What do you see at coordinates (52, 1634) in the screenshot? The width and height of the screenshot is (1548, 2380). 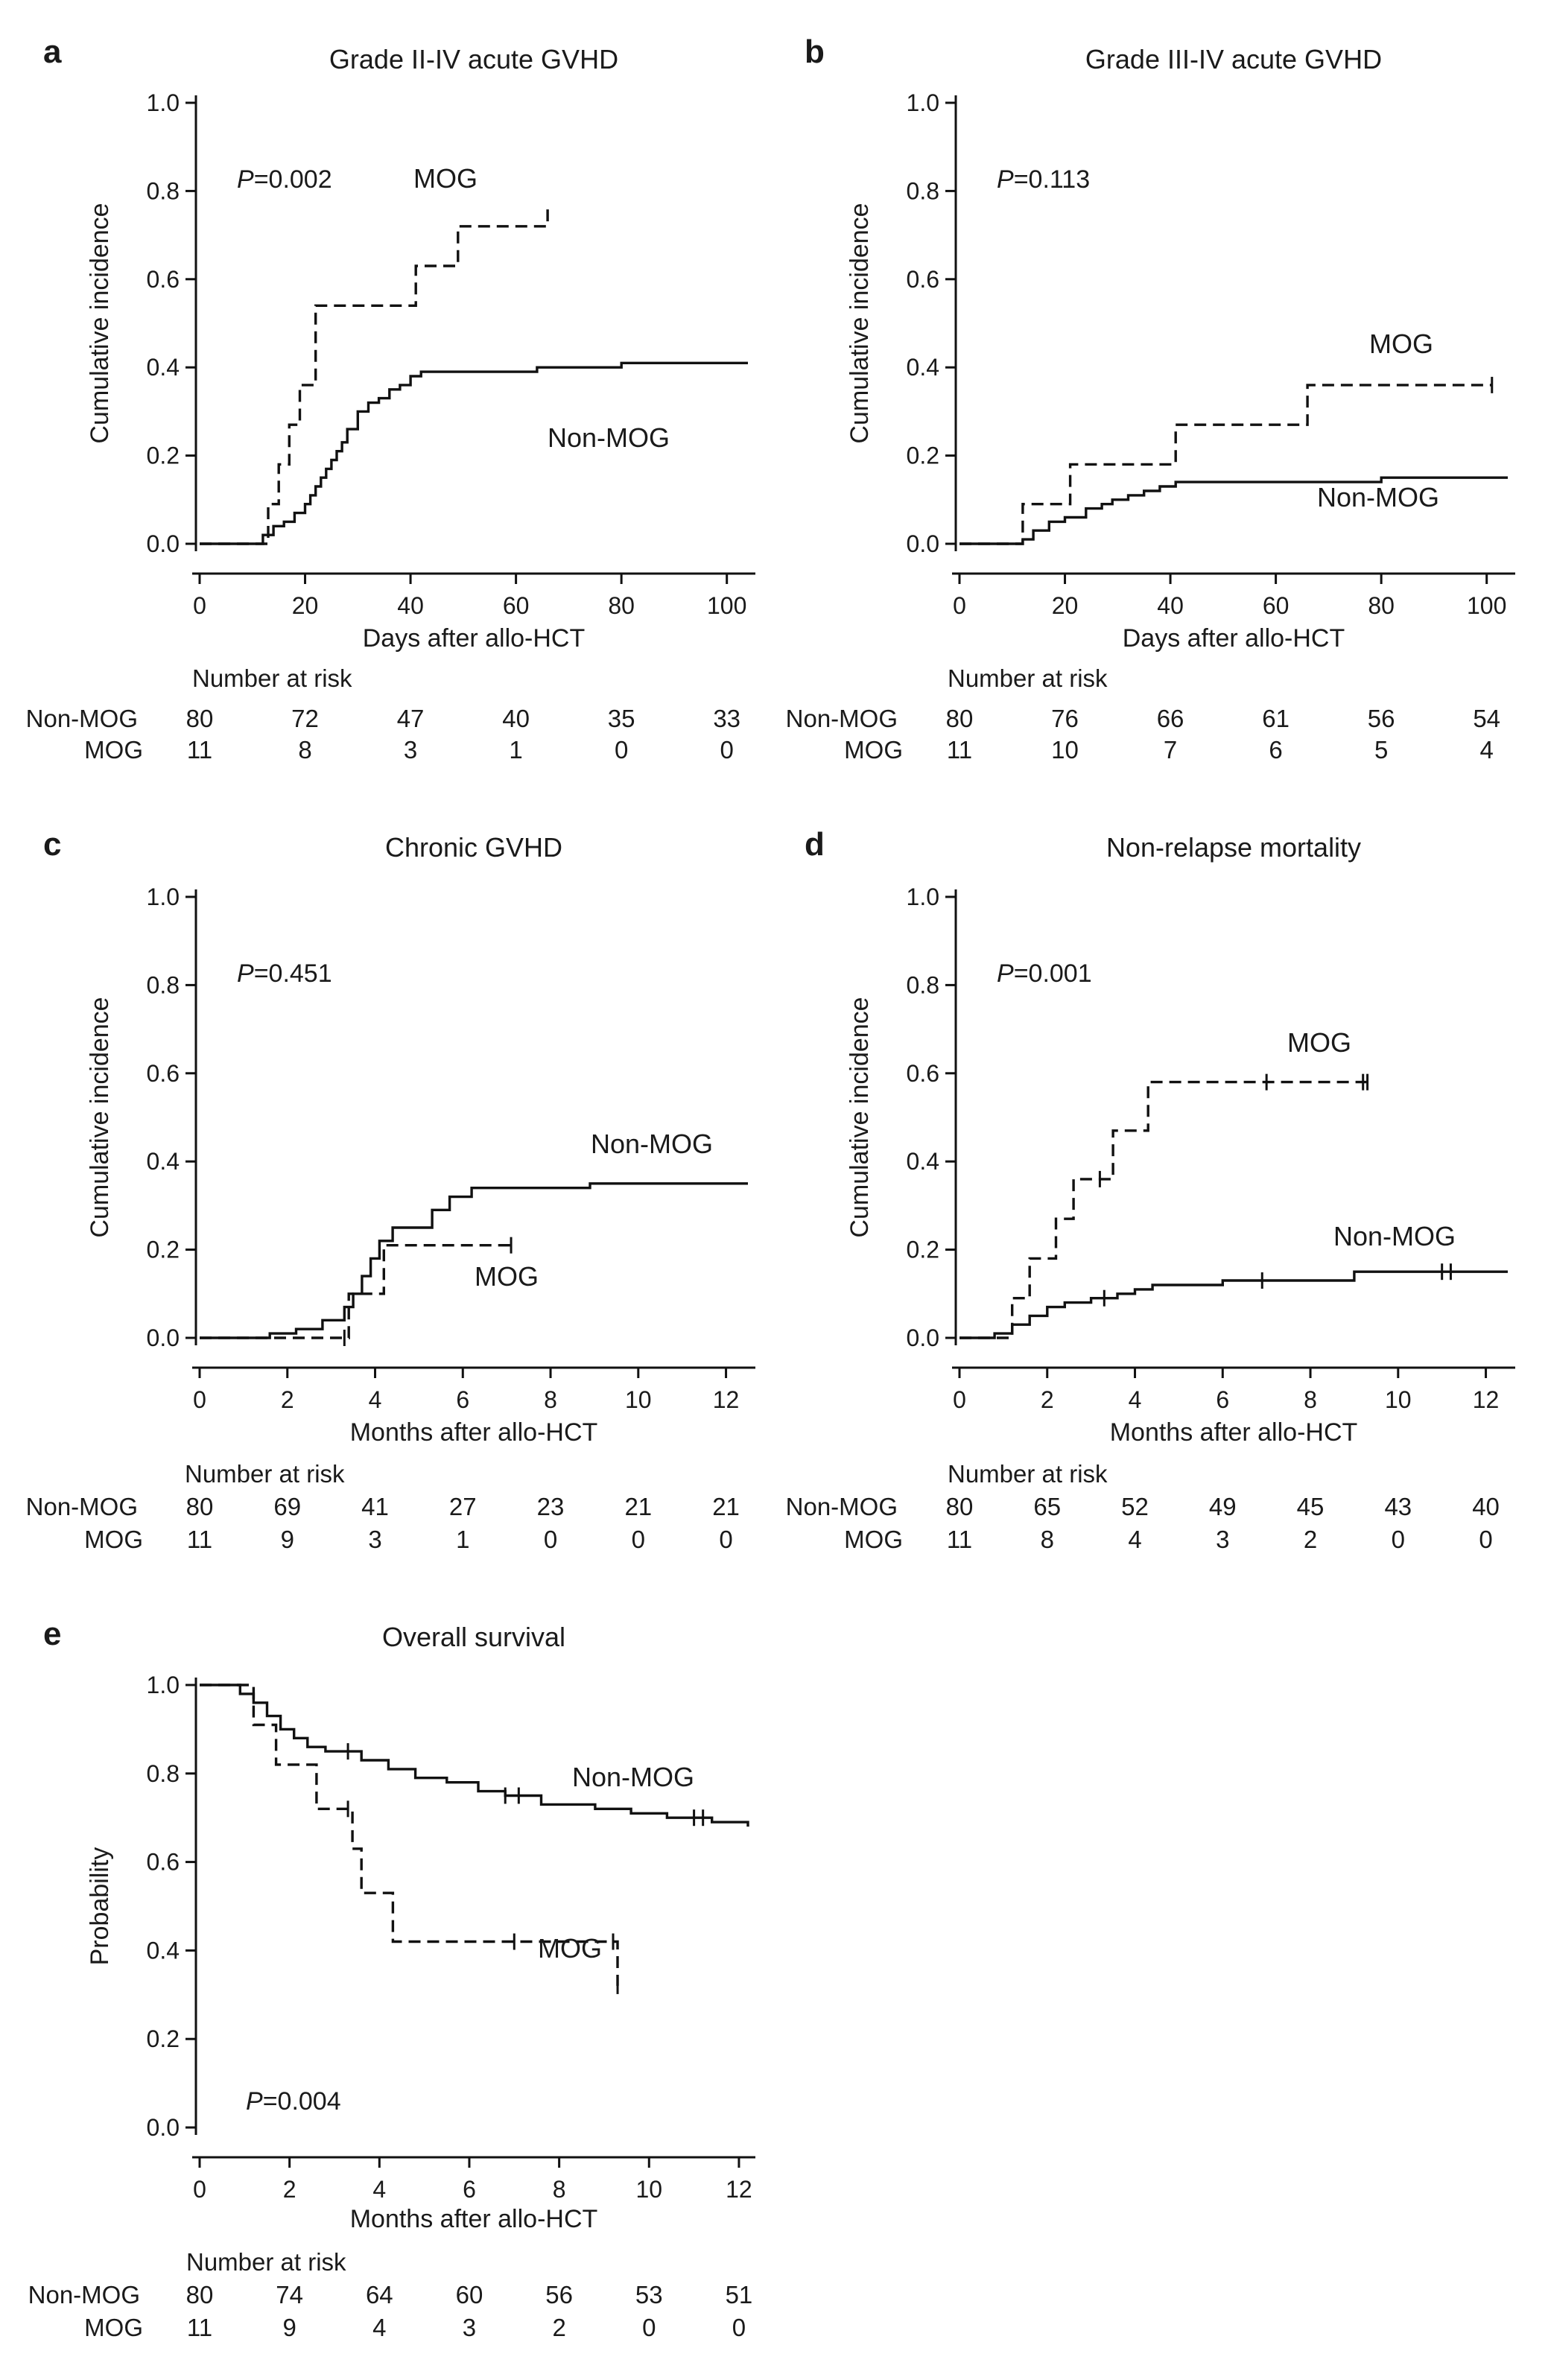 I see `panel-letter: e` at bounding box center [52, 1634].